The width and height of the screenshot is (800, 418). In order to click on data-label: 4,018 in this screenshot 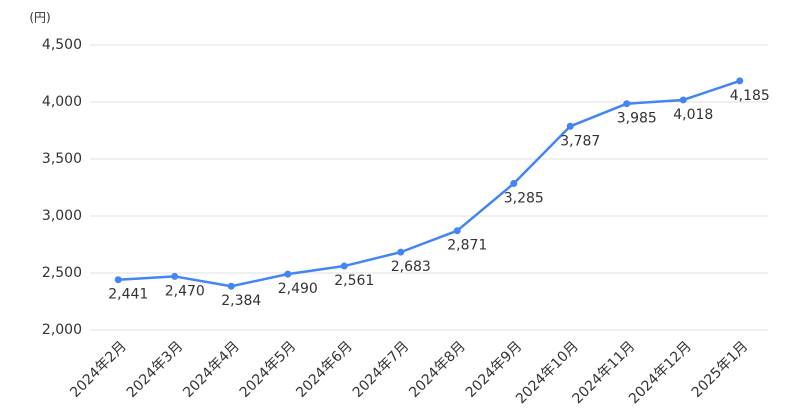, I will do `click(693, 115)`.